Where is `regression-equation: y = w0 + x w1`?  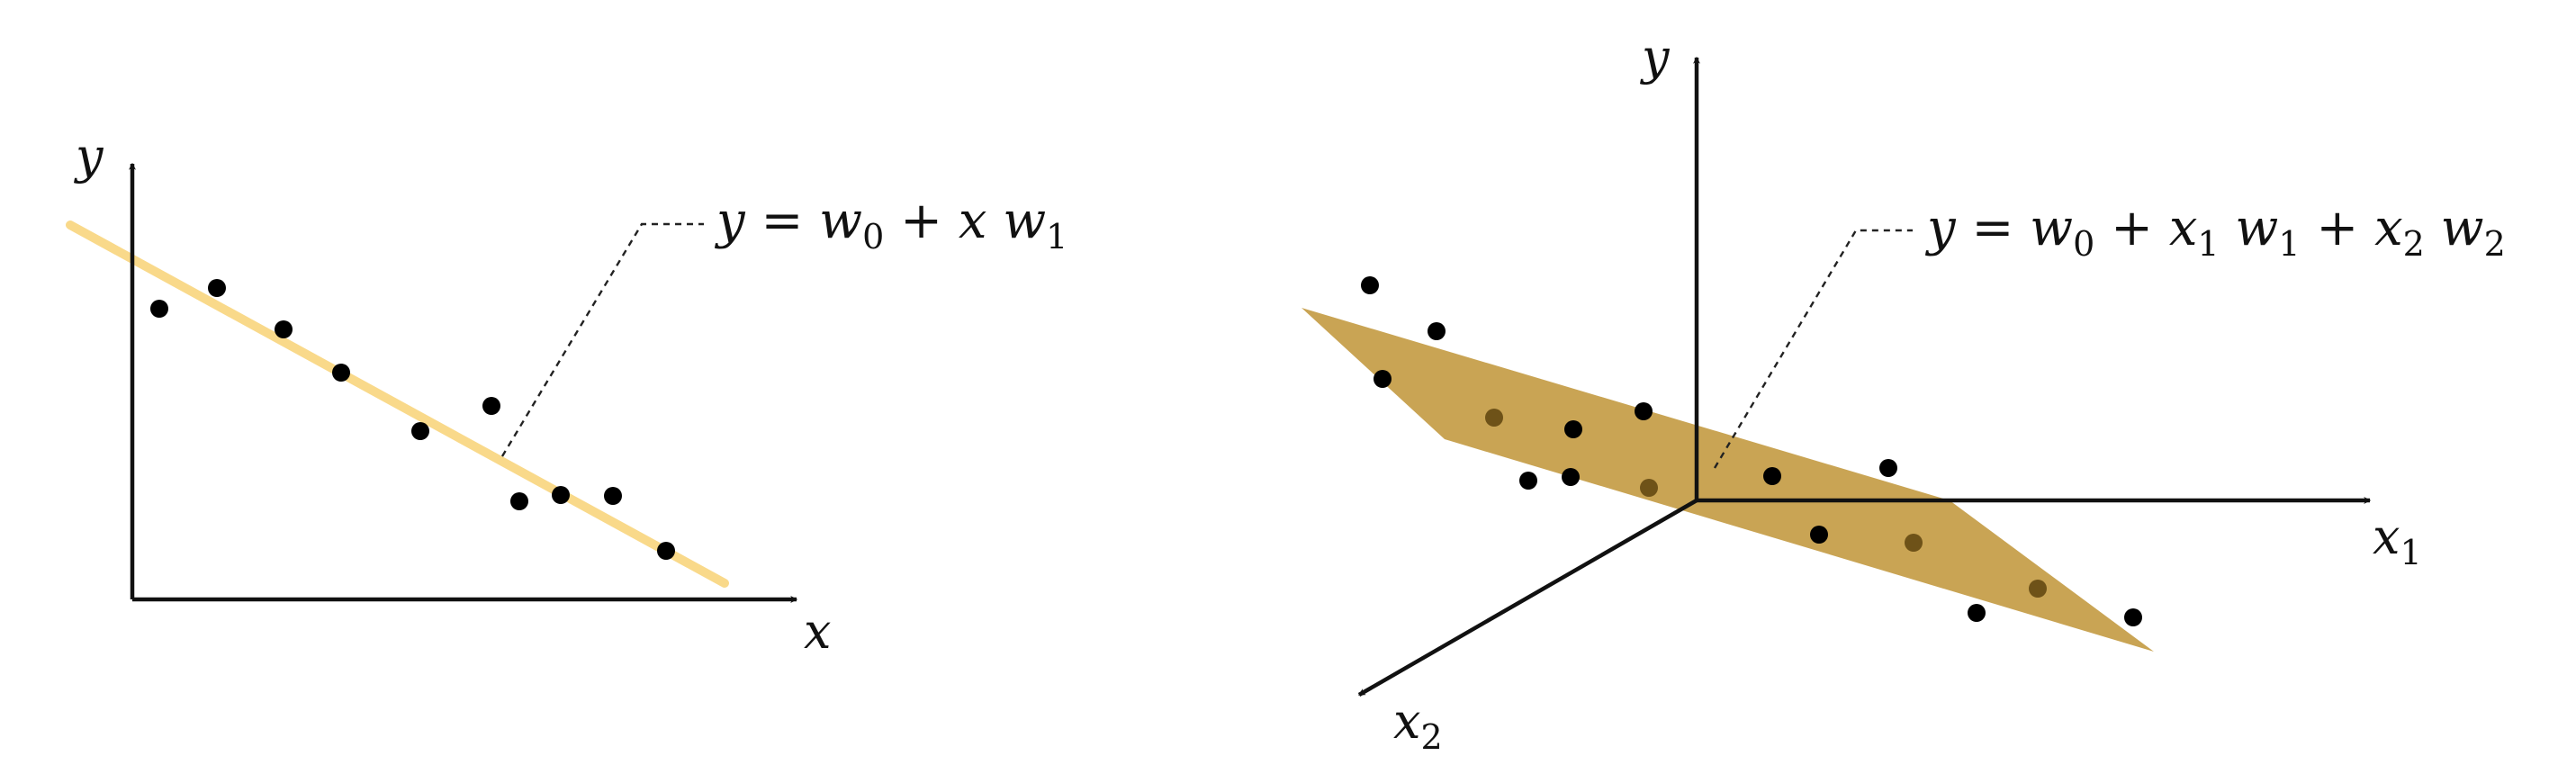
regression-equation: y = w0 + x w1 is located at coordinates (890, 224).